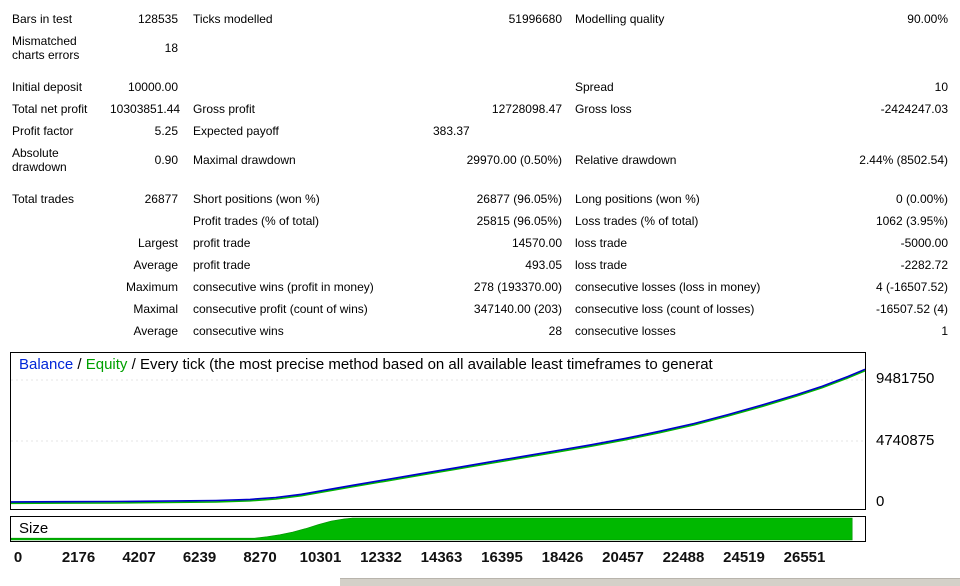 The width and height of the screenshot is (960, 586). I want to click on stat-value: 278 (193370.00), so click(517, 287).